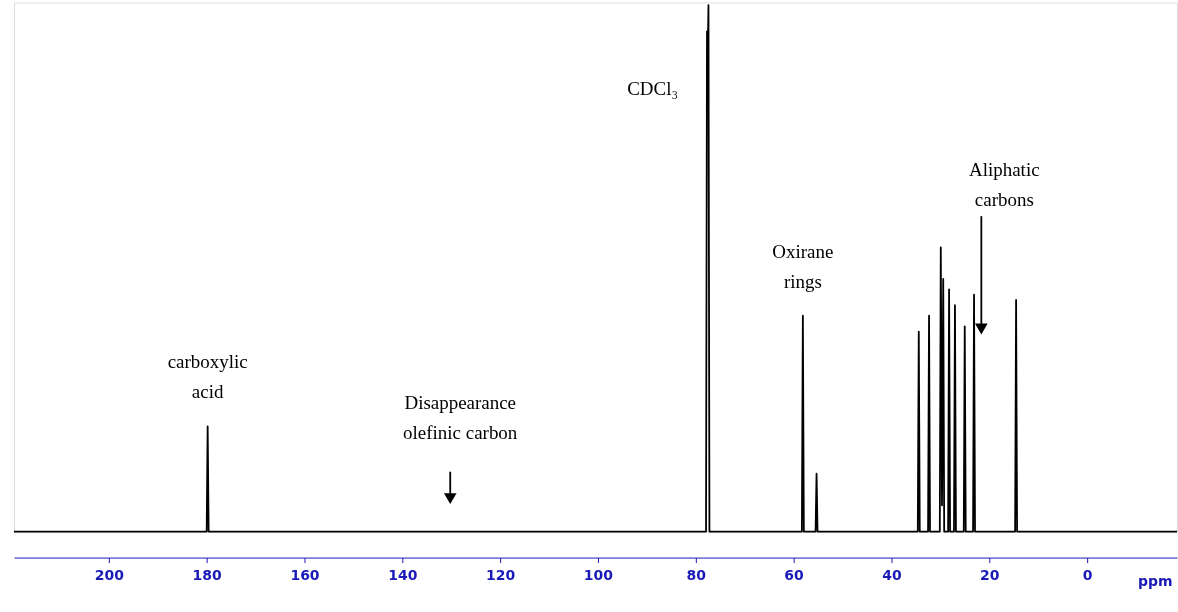  Describe the element at coordinates (696, 575) in the screenshot. I see `x-tick-label: 80` at that location.